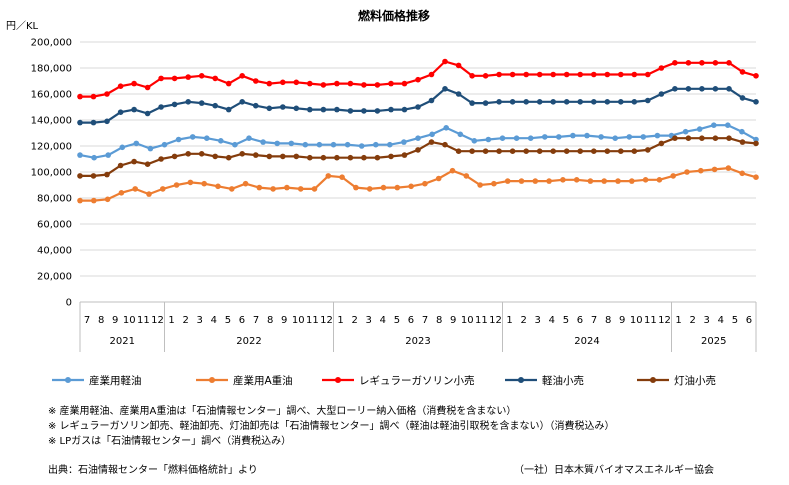  What do you see at coordinates (566, 320) in the screenshot?
I see `x-tick-label: 5` at bounding box center [566, 320].